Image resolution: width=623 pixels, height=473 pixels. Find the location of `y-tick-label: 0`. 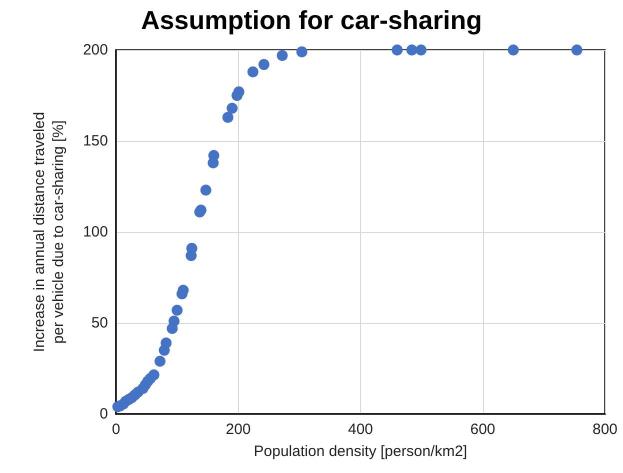

y-tick-label: 0 is located at coordinates (104, 414).